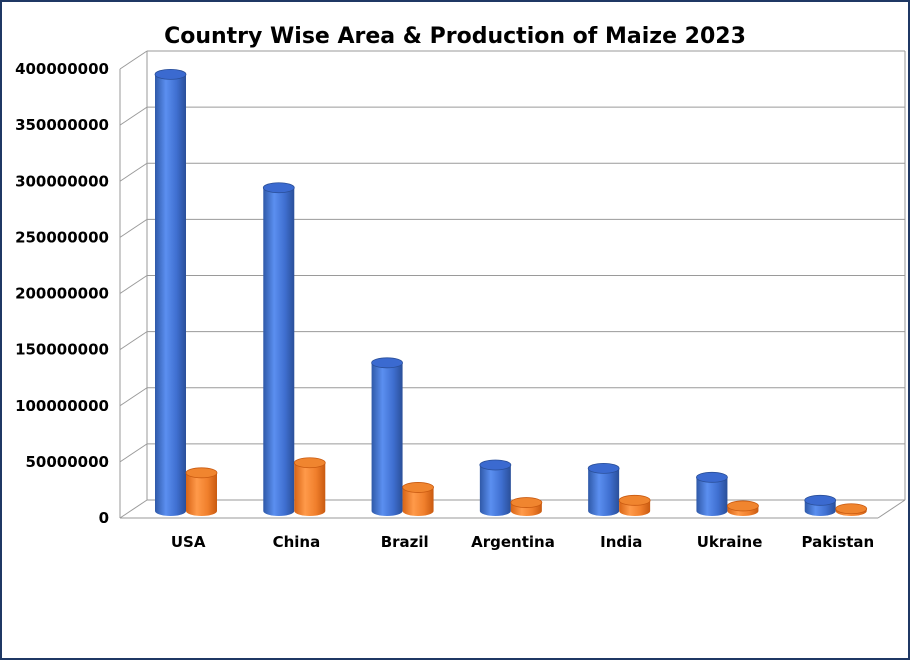 The height and width of the screenshot is (660, 910). What do you see at coordinates (62, 406) in the screenshot?
I see `y-tick-label: 100000000` at bounding box center [62, 406].